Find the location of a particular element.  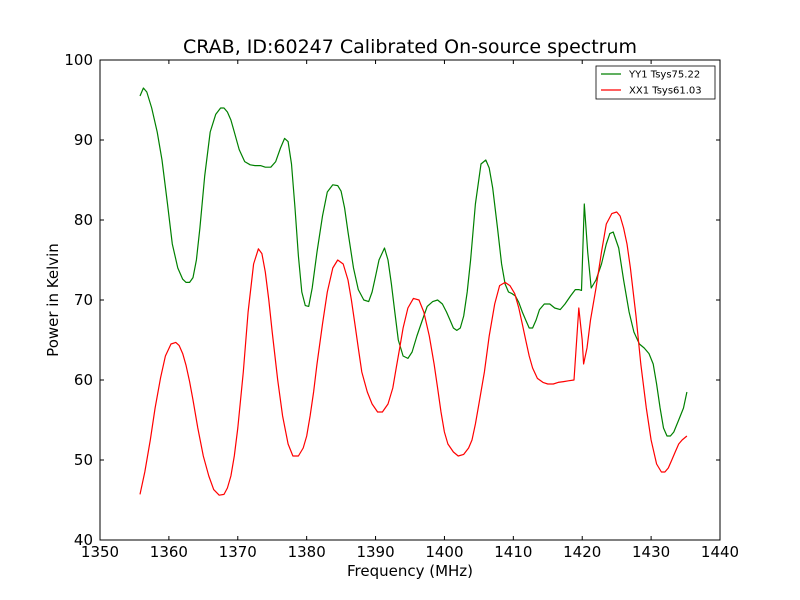

y-tick-label: 80 is located at coordinates (83, 220).